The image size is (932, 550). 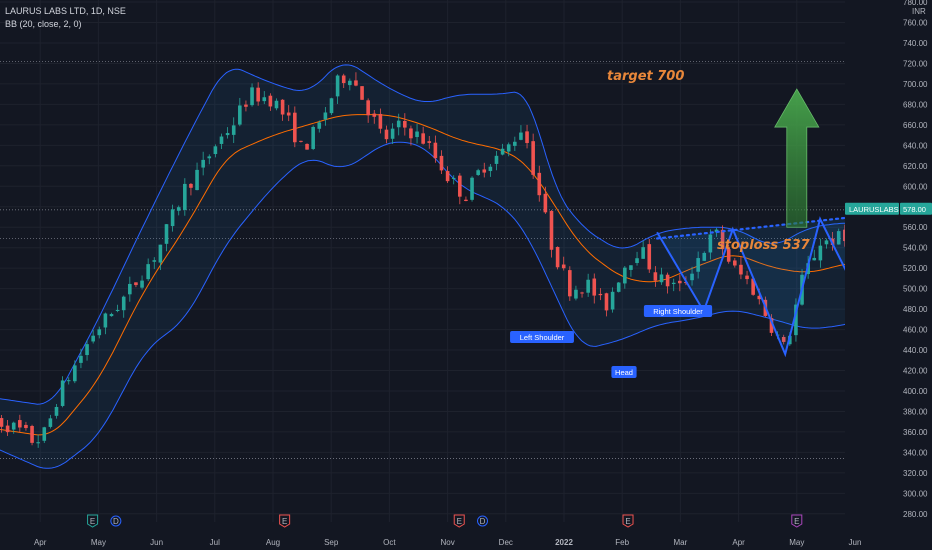 I want to click on price-tick-label: 720.00, so click(x=915, y=63).